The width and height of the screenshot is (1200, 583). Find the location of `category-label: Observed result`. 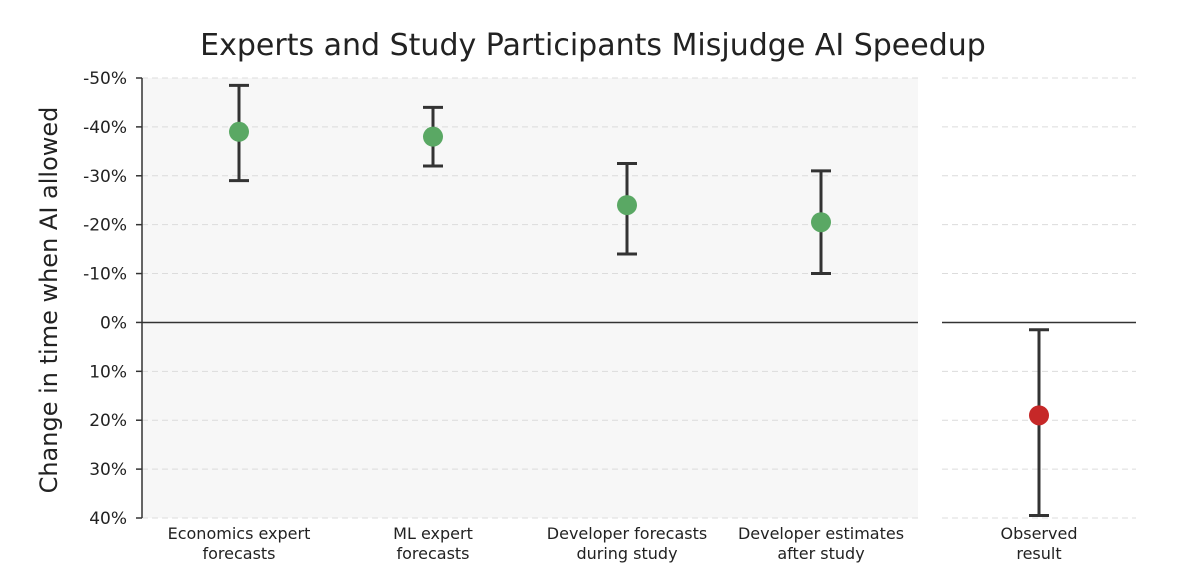

category-label: Observed result is located at coordinates (1039, 543).